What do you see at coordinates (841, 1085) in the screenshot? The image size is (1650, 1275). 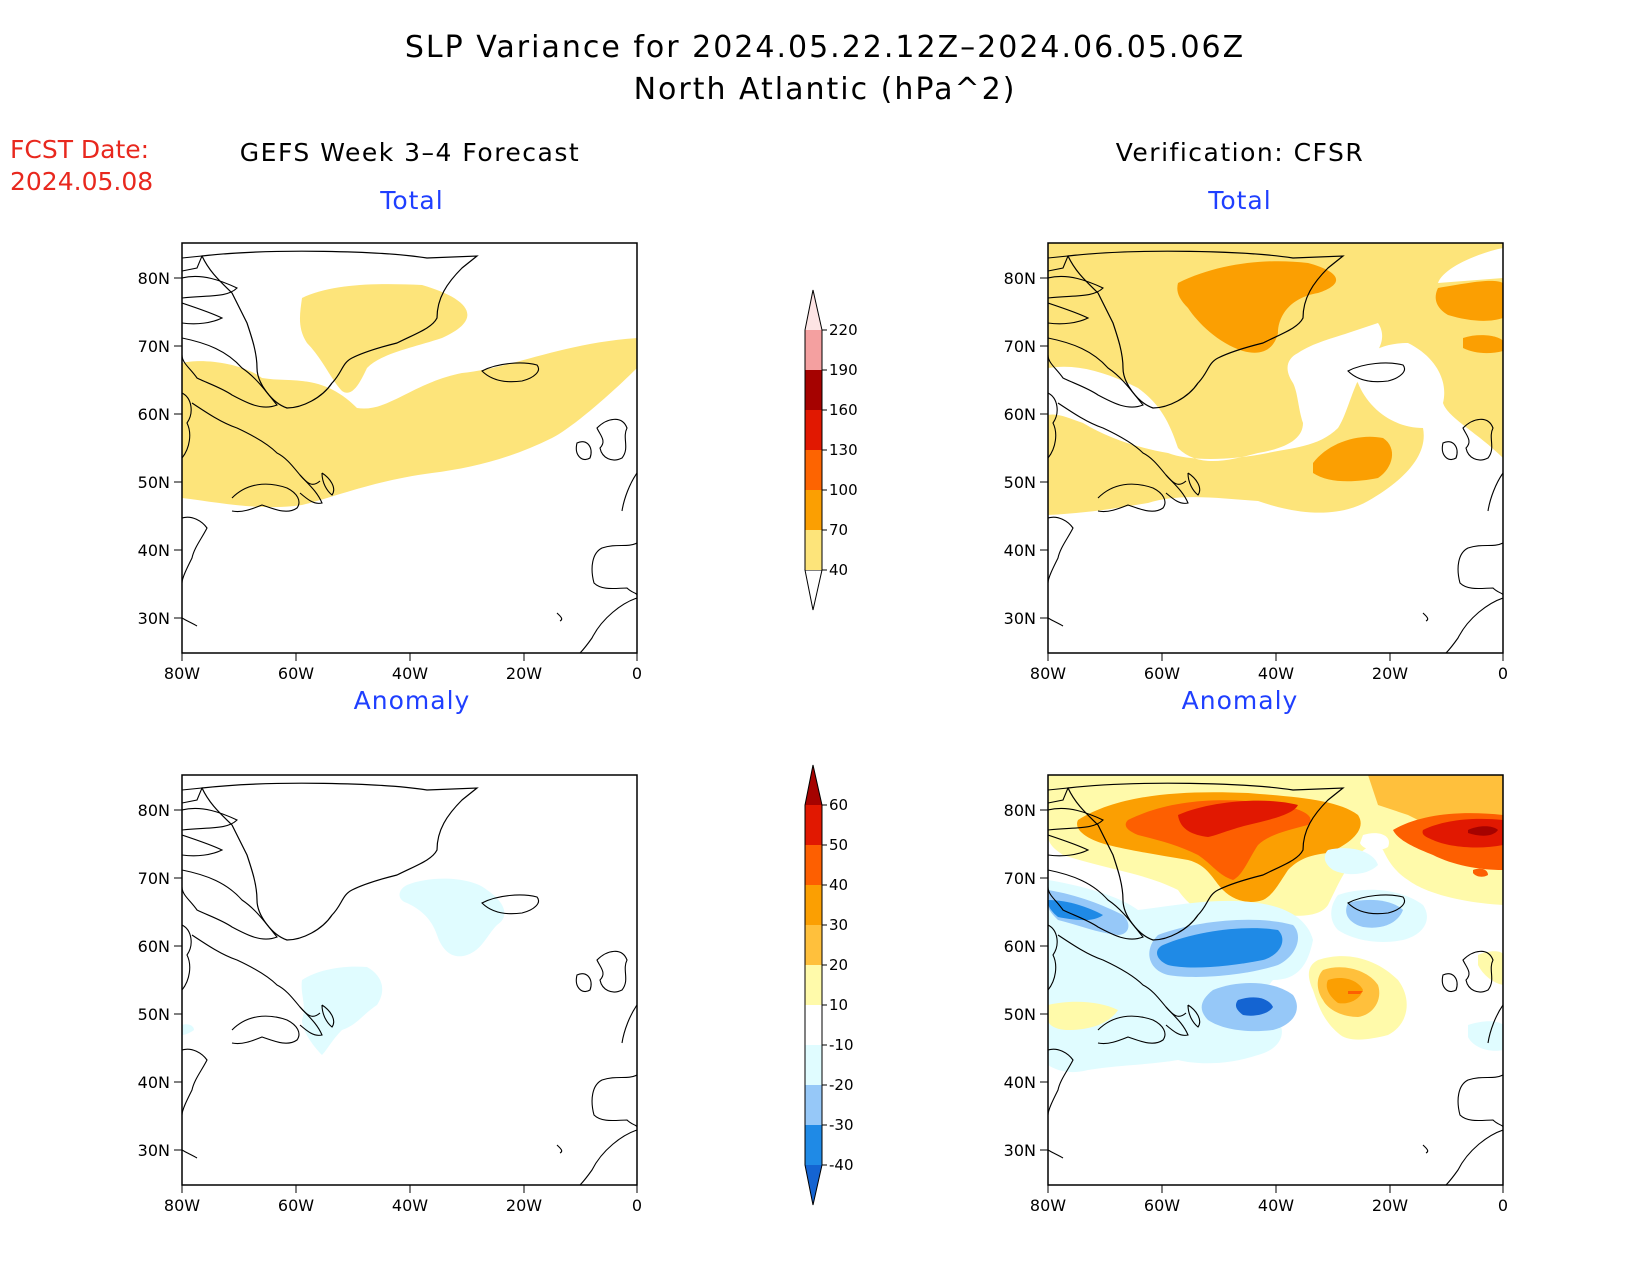 I see `anomaly-colorbar-label: -20` at bounding box center [841, 1085].